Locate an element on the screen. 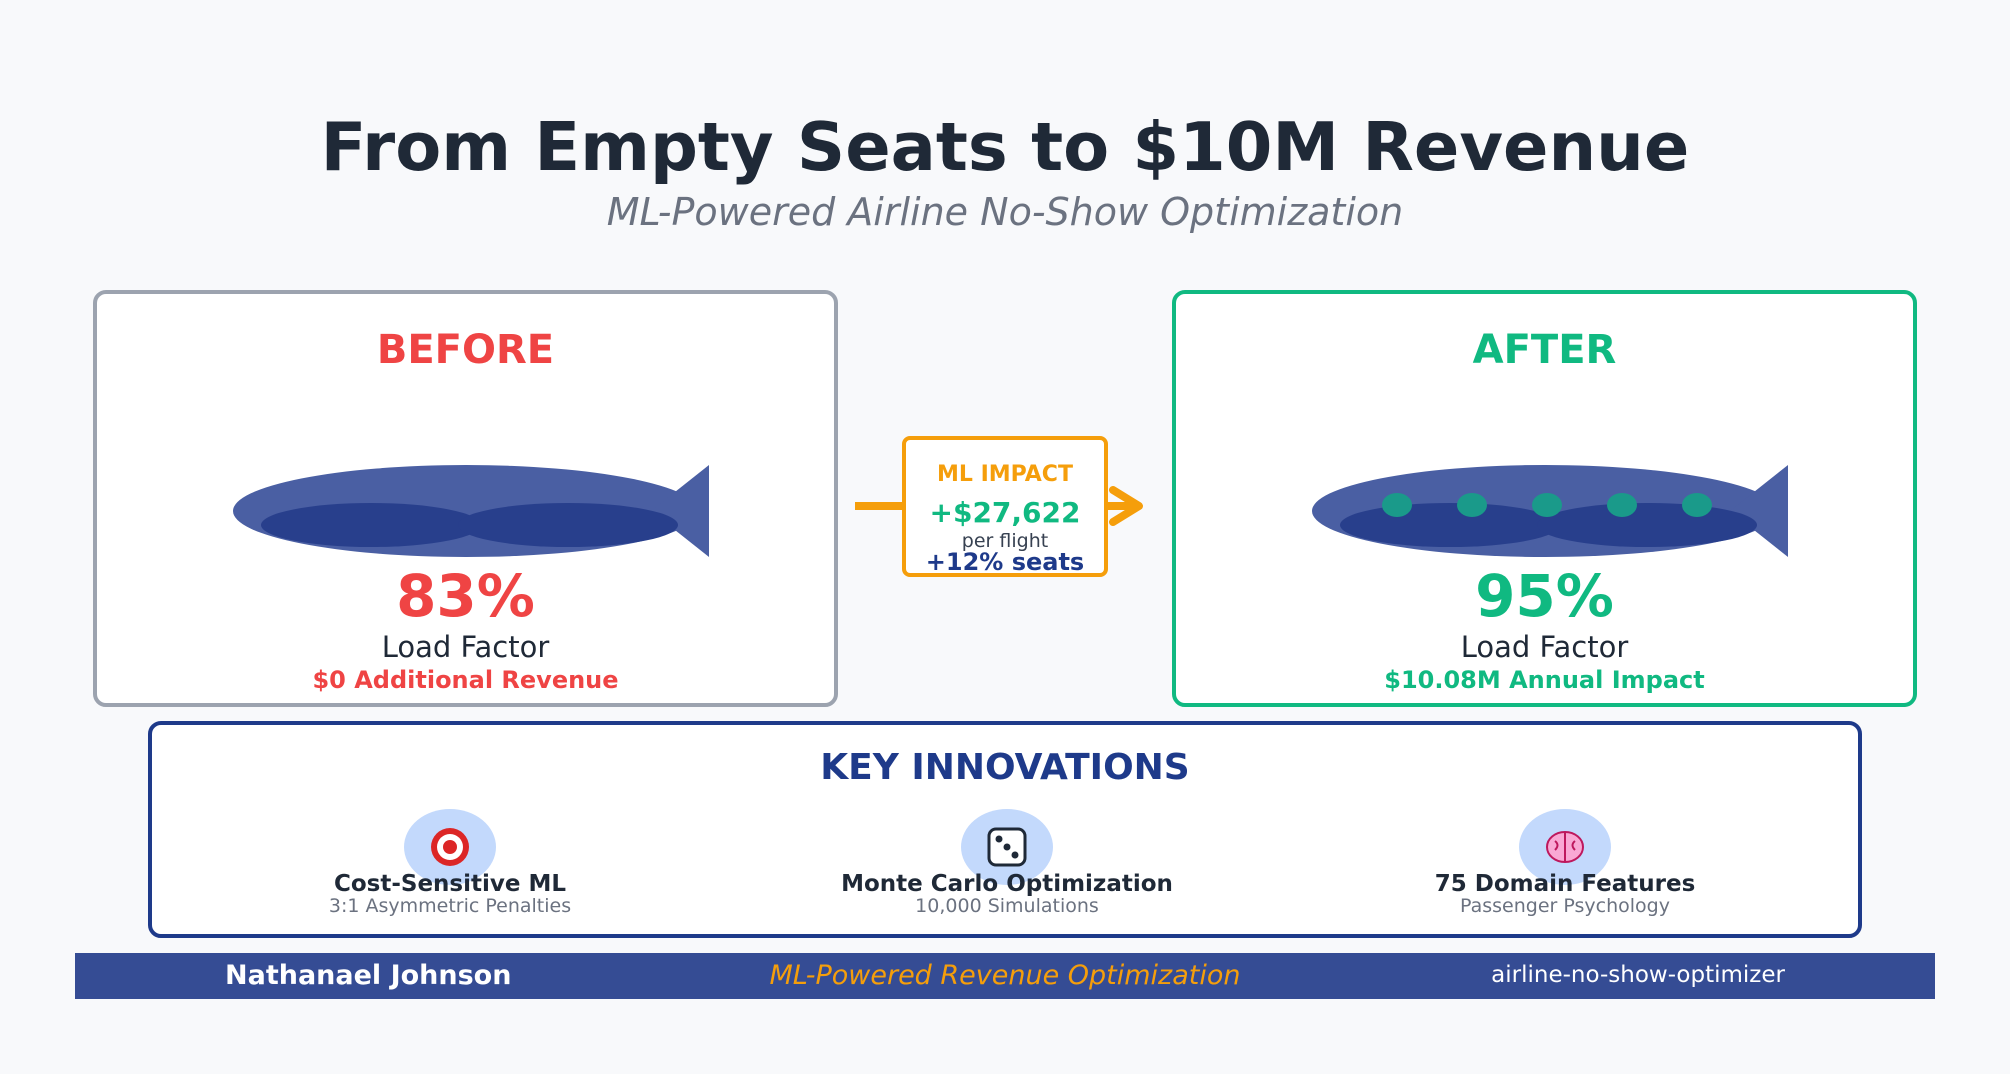 This screenshot has height=1074, width=2010. footer-tagline: ML-Powered Revenue Optimization is located at coordinates (1005, 975).